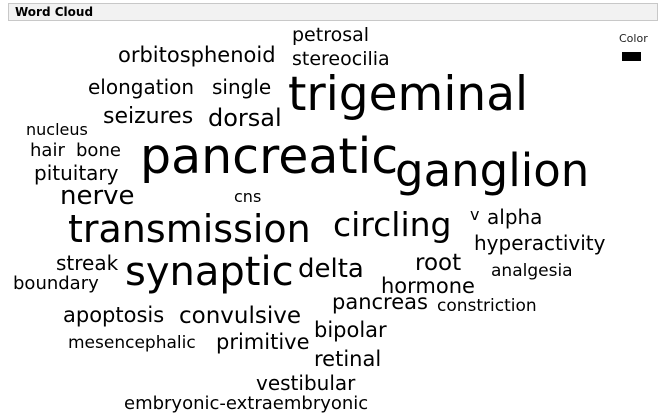 This screenshot has height=419, width=660. Describe the element at coordinates (350, 330) in the screenshot. I see `word-bipolar: bipolar` at that location.